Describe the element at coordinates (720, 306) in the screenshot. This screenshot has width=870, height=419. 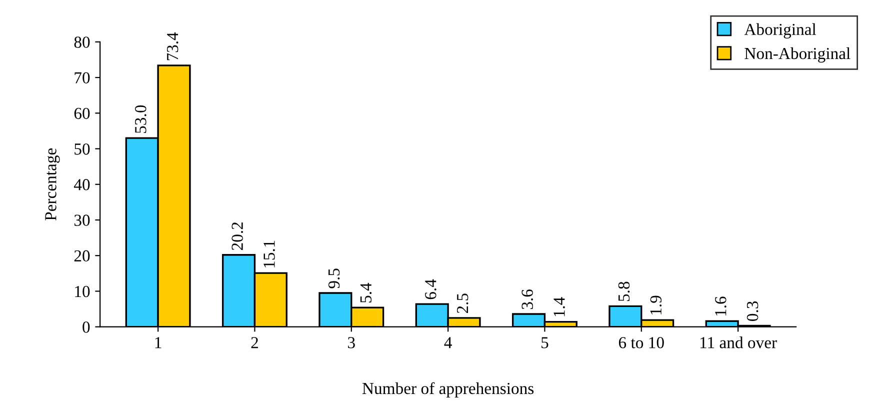
I see `data-label: 1.6` at that location.